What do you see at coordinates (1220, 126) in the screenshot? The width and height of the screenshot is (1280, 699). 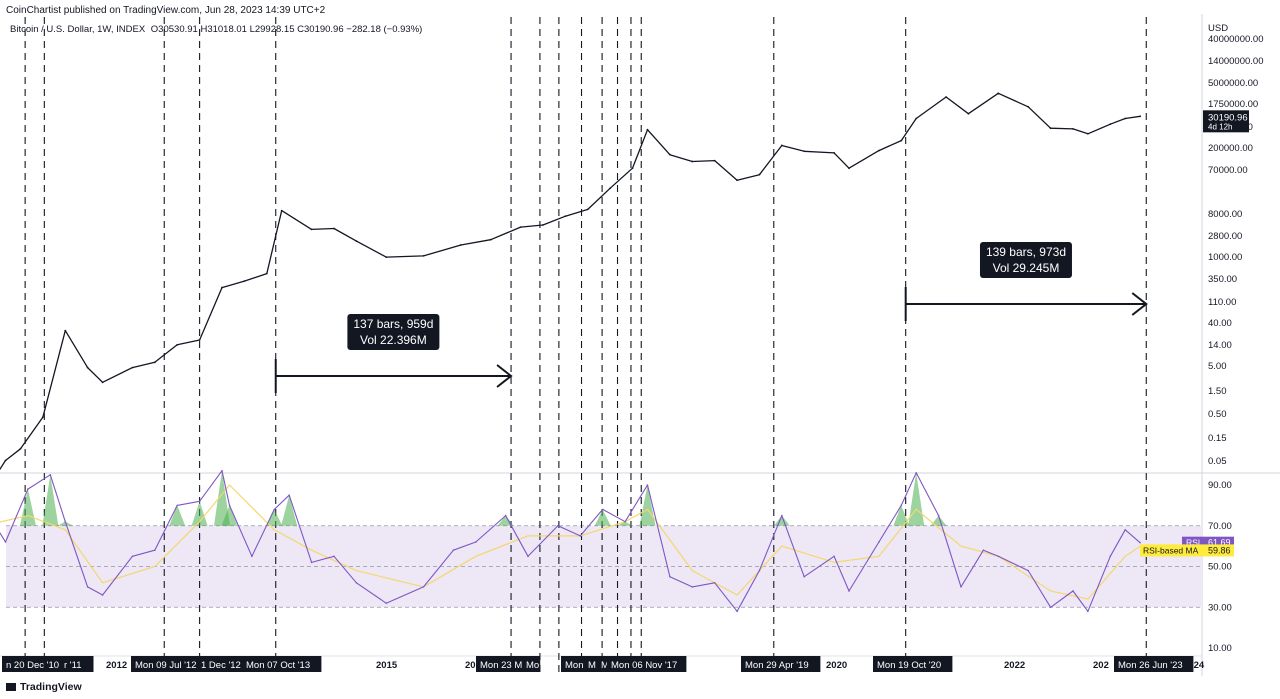 I see `price-tag-countdown: 4d 12h` at bounding box center [1220, 126].